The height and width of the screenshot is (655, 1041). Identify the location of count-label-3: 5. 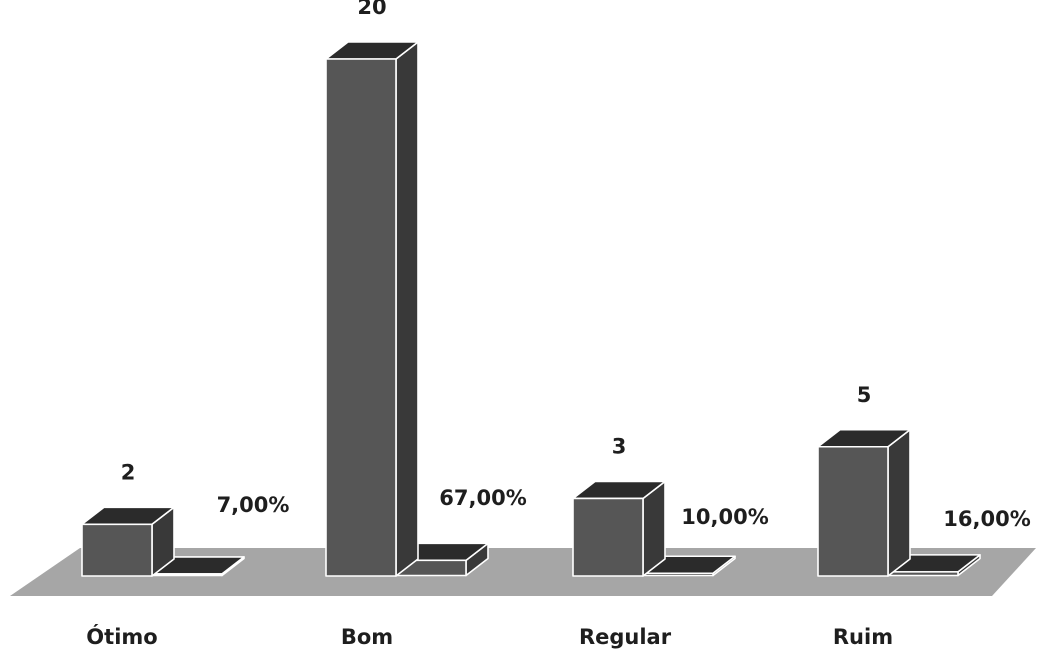
(864, 395).